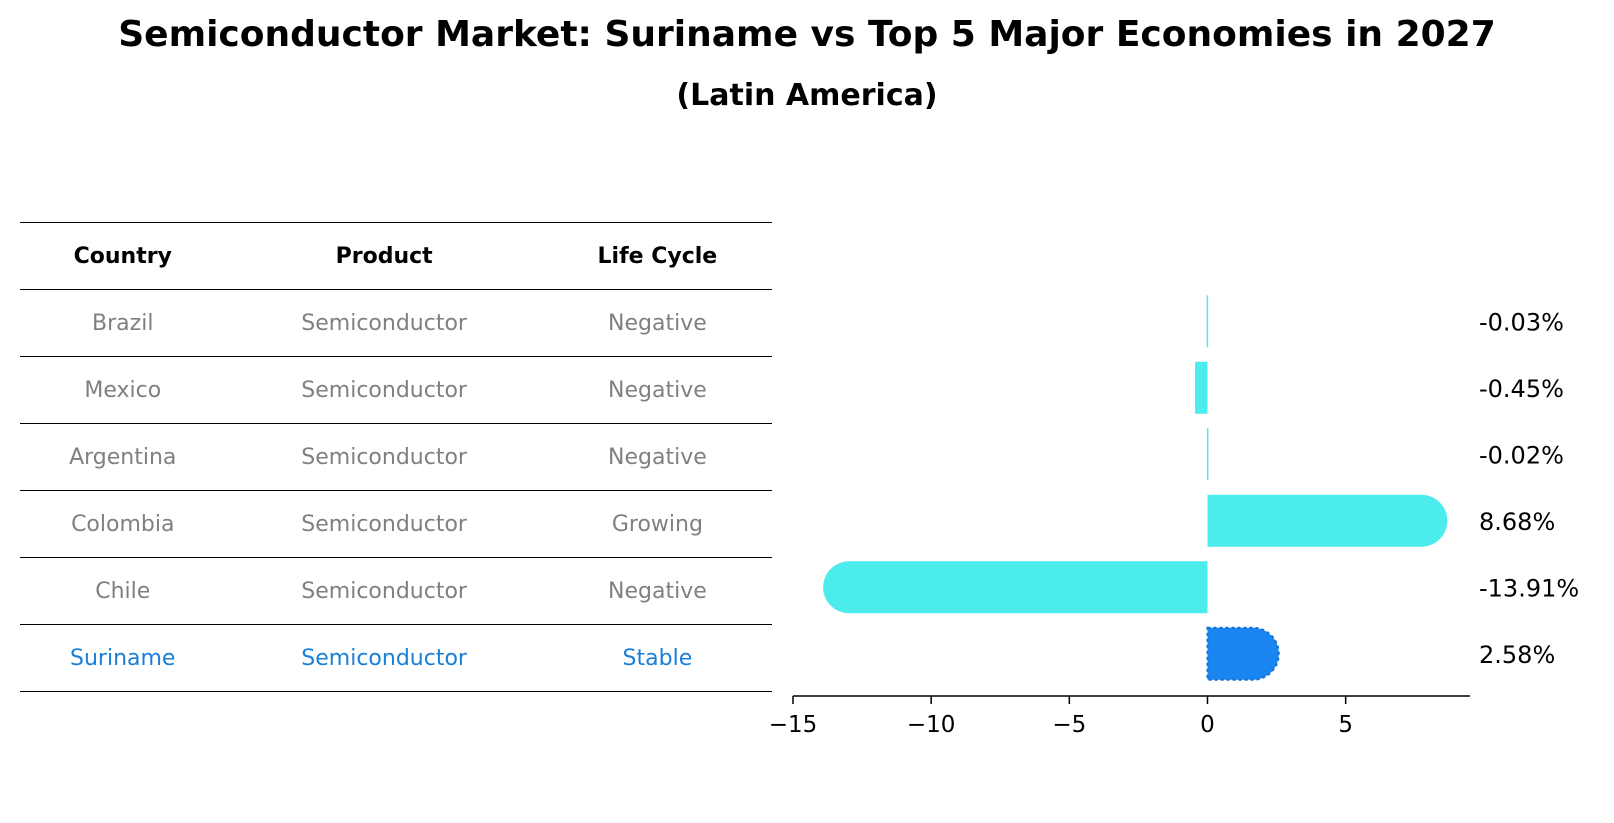  Describe the element at coordinates (384, 256) in the screenshot. I see `header-product: Product` at that location.